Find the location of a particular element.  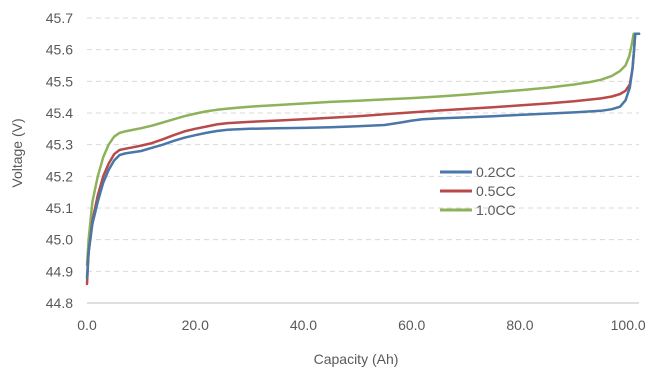

x-tick-label: 100.0 is located at coordinates (628, 325).